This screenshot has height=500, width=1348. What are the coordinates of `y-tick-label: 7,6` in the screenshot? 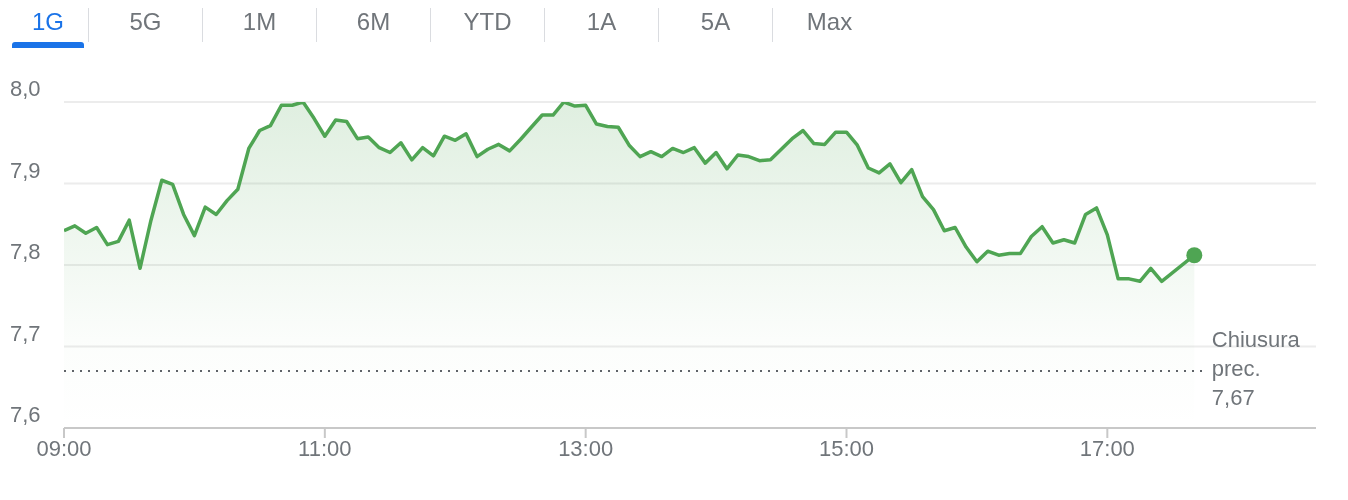 It's located at (25, 414).